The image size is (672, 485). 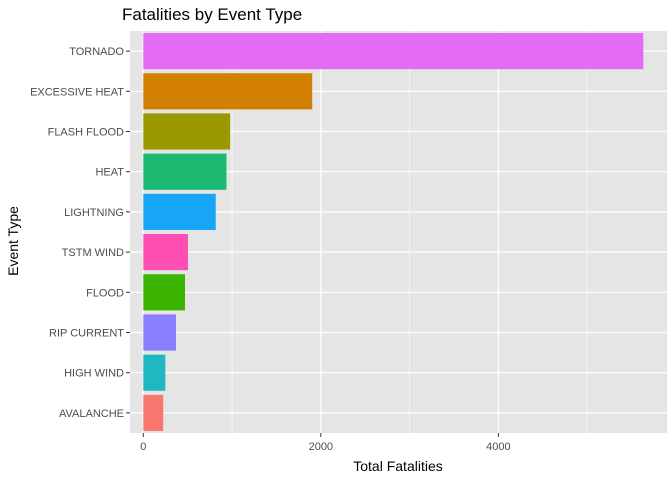 I want to click on bar-rip-current, so click(x=159, y=332).